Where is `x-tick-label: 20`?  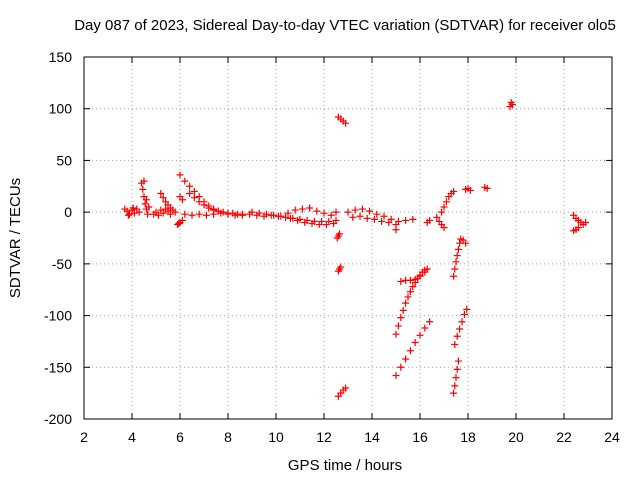
x-tick-label: 20 is located at coordinates (516, 437).